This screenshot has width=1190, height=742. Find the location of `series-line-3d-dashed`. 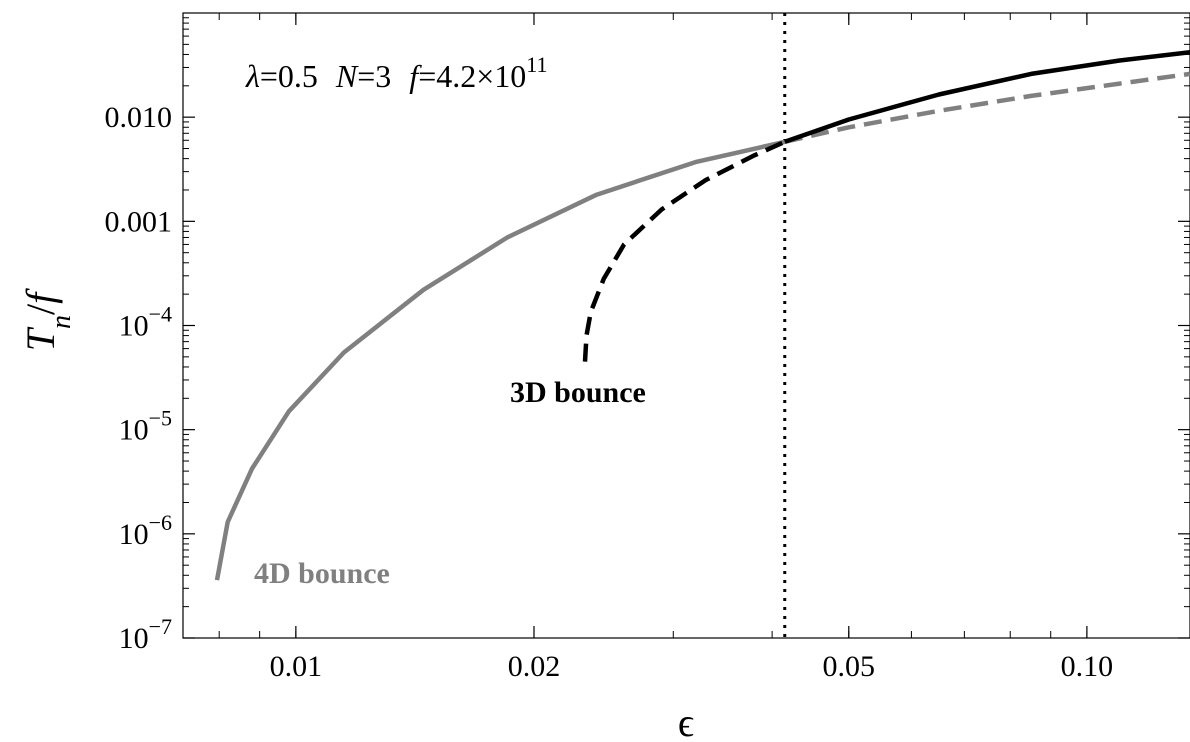

series-line-3d-dashed is located at coordinates (684, 250).